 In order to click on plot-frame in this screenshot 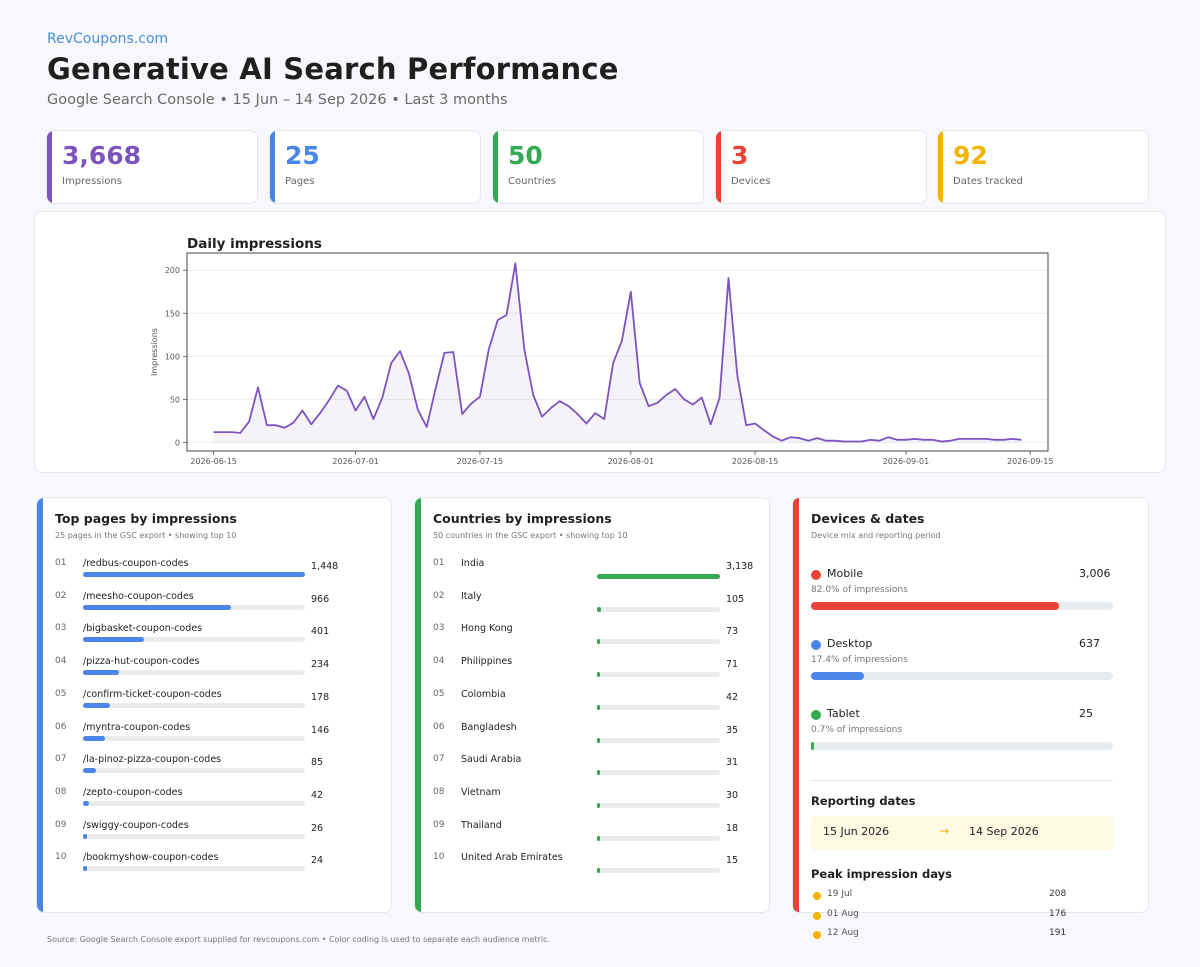, I will do `click(617, 352)`.